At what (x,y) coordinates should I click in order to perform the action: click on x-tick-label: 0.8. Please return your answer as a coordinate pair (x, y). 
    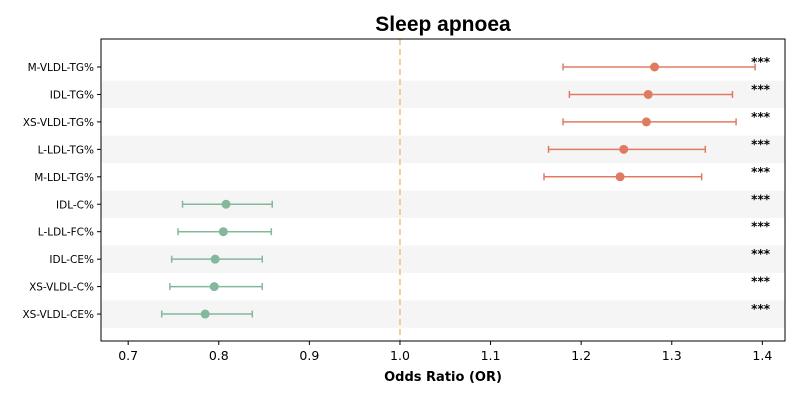
    Looking at the image, I should click on (219, 355).